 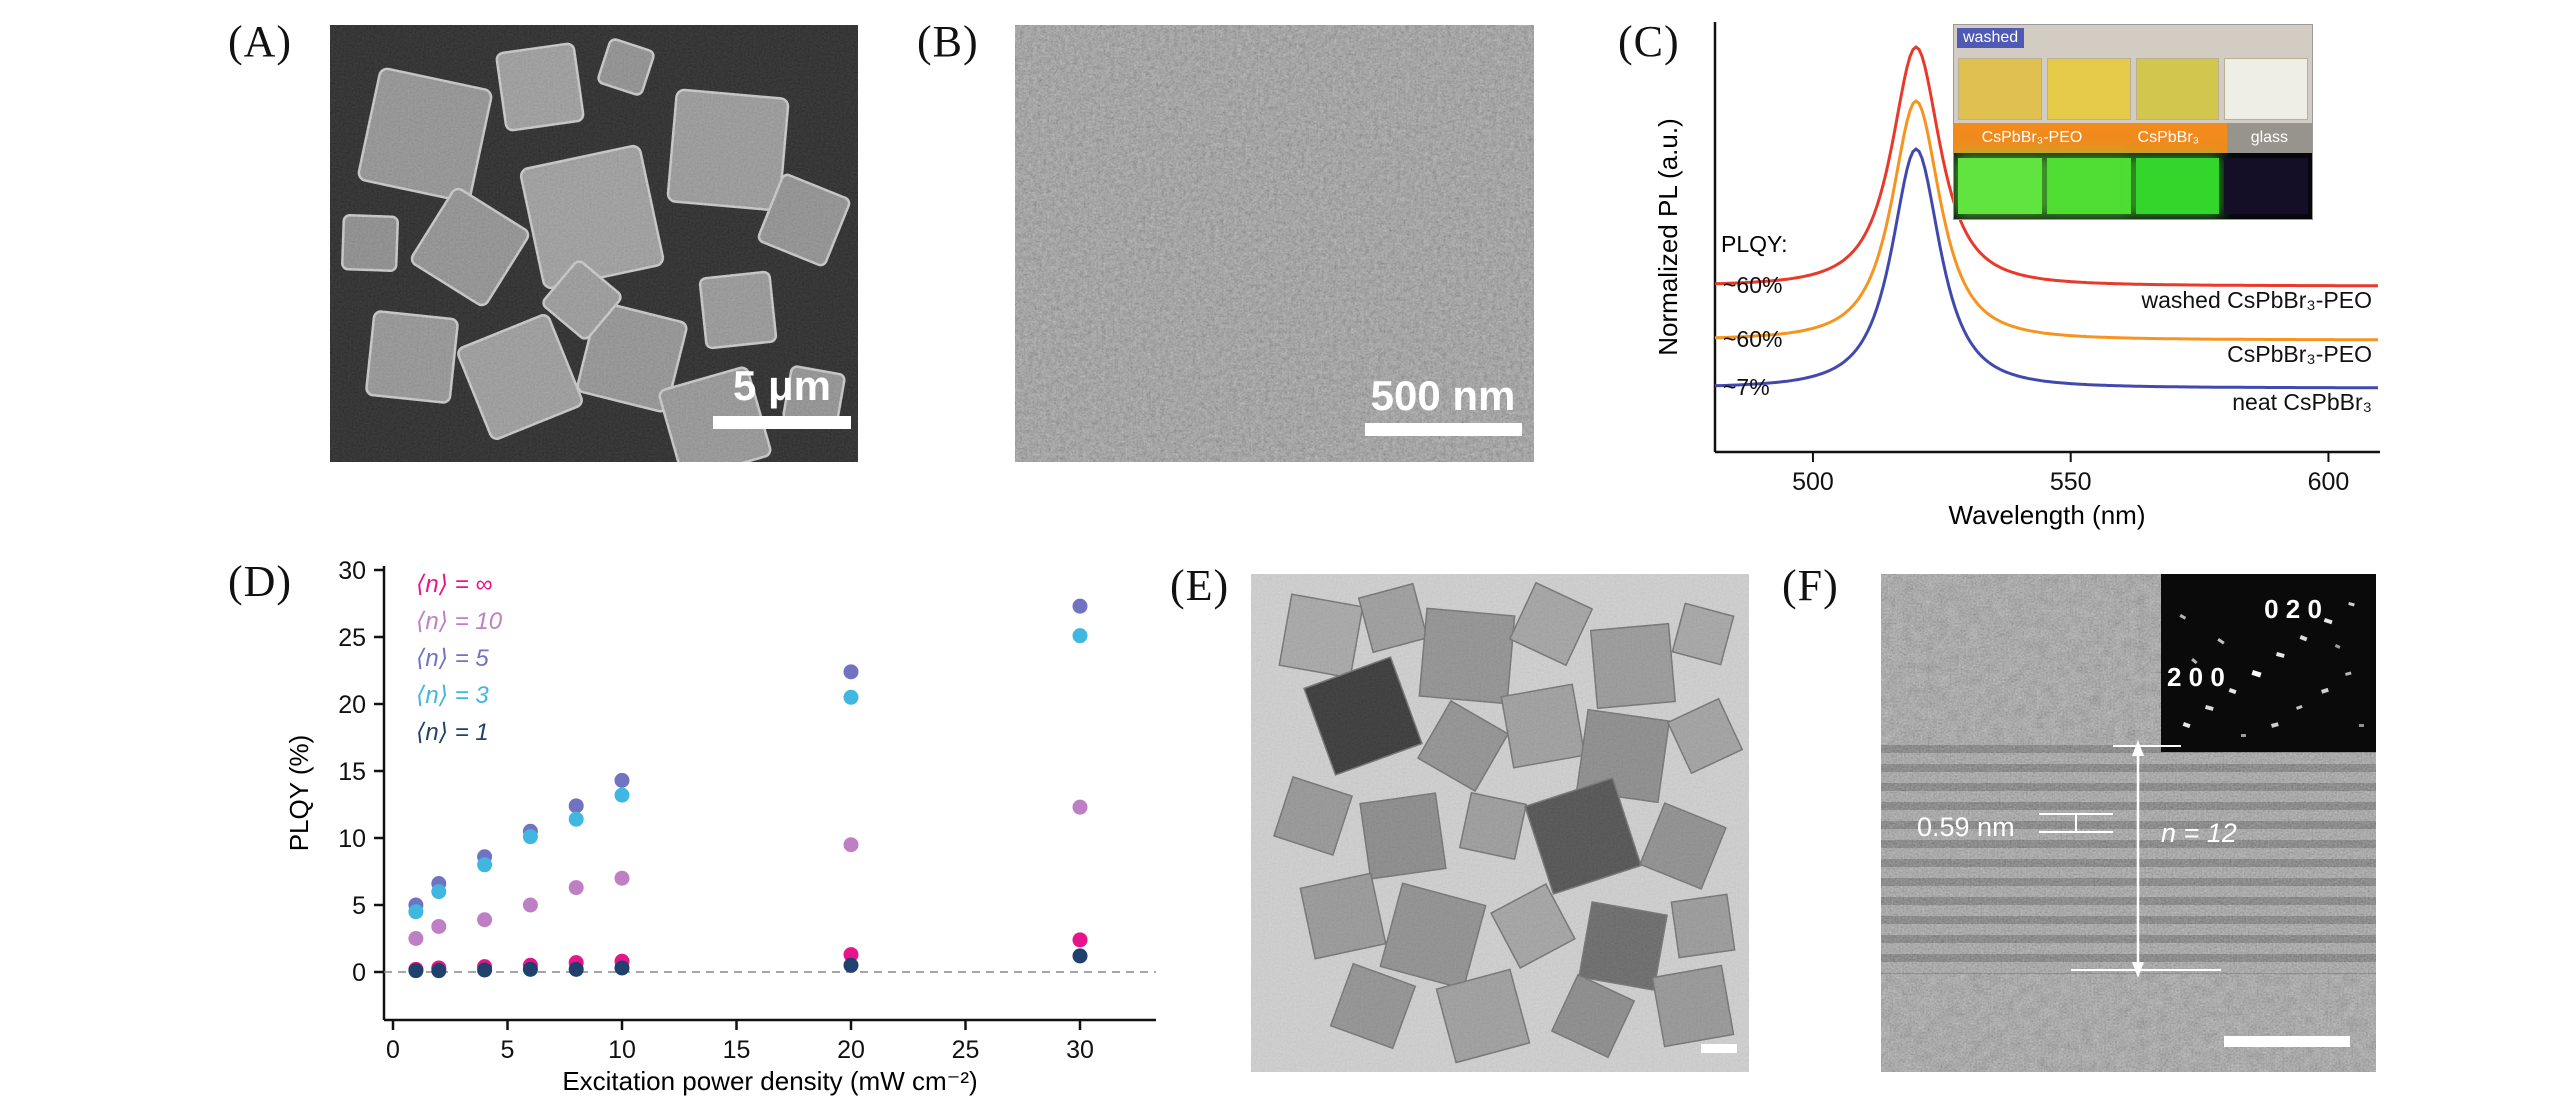 What do you see at coordinates (260, 581) in the screenshot?
I see `panel-d-label: (D)` at bounding box center [260, 581].